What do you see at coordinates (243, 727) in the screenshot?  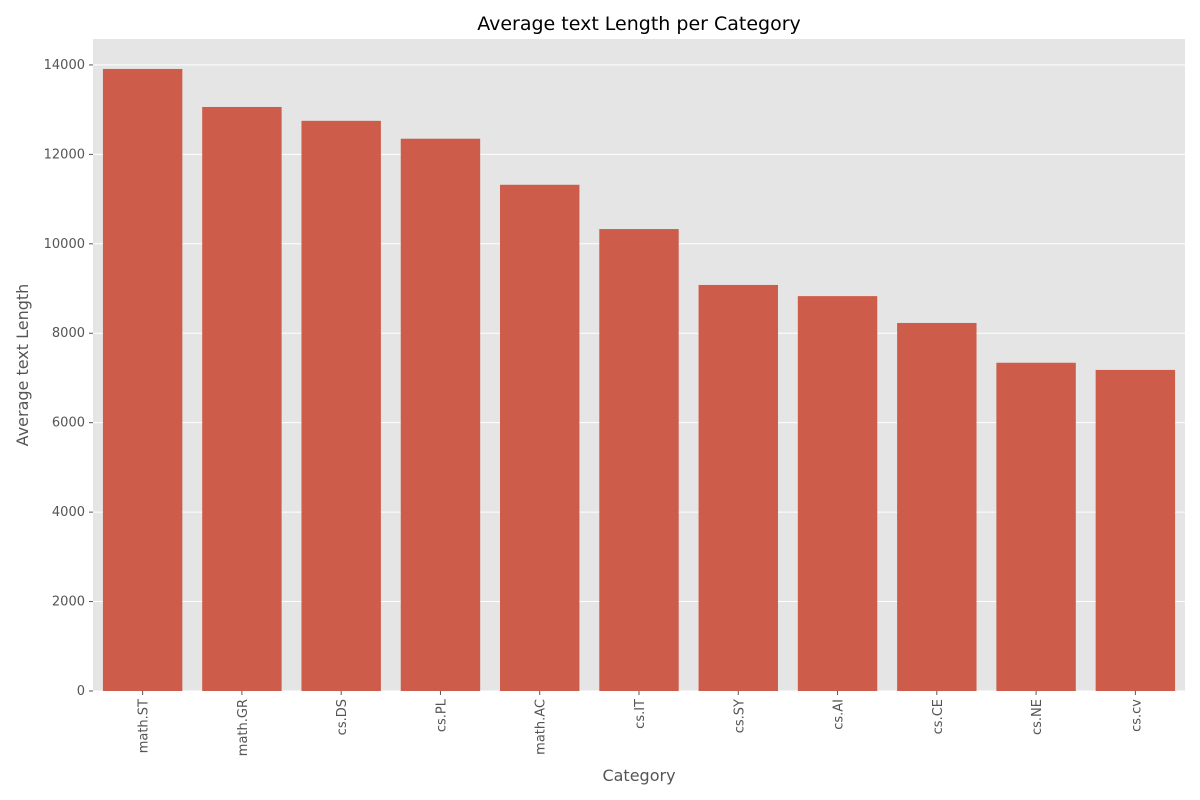 I see `x-tick-label: math.GR` at bounding box center [243, 727].